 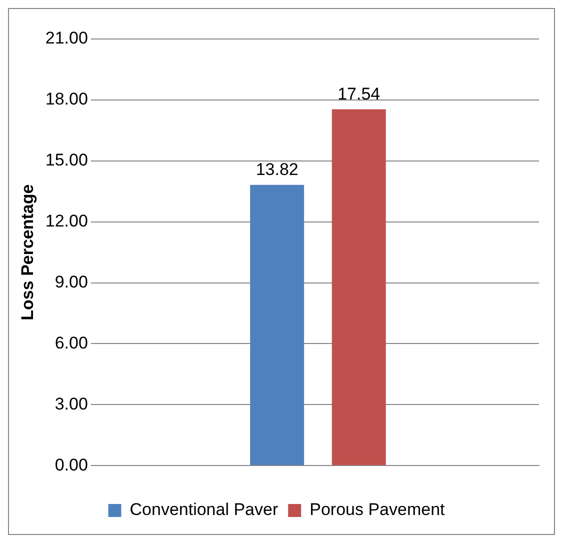 What do you see at coordinates (71, 404) in the screenshot?
I see `y-tick-label: 3.00` at bounding box center [71, 404].